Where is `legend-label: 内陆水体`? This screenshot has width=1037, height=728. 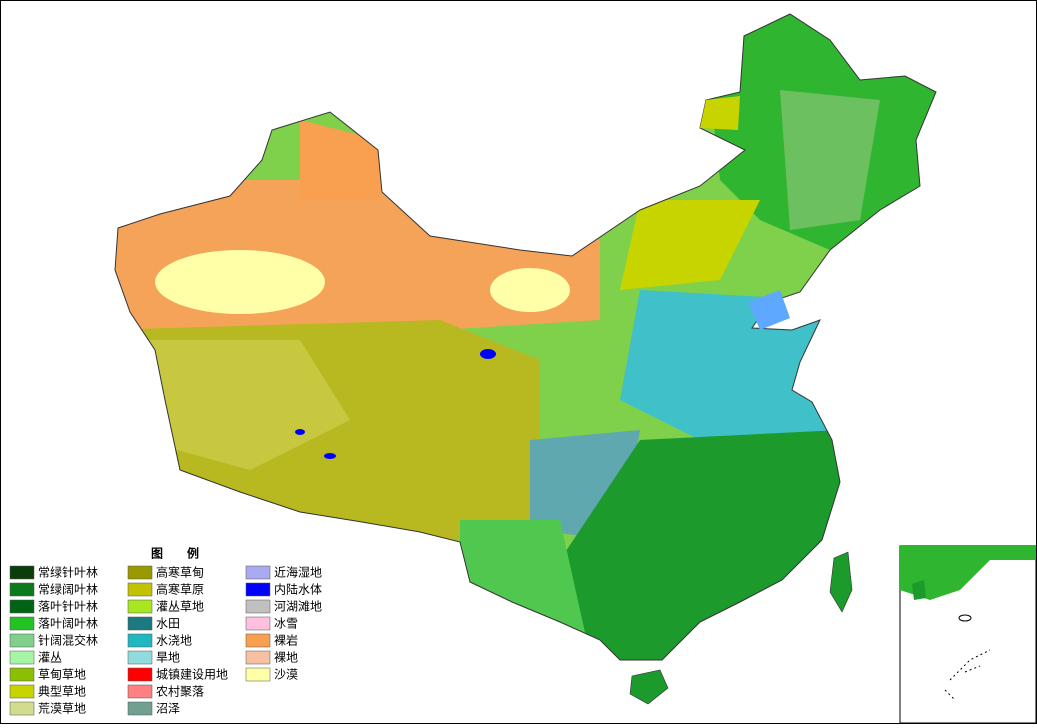 legend-label: 内陆水体 is located at coordinates (298, 589).